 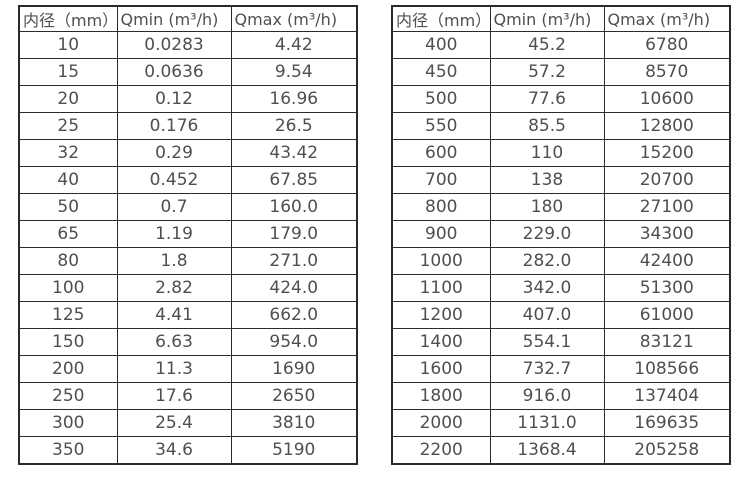 What do you see at coordinates (174, 234) in the screenshot?
I see `qmin-cell: 1.19` at bounding box center [174, 234].